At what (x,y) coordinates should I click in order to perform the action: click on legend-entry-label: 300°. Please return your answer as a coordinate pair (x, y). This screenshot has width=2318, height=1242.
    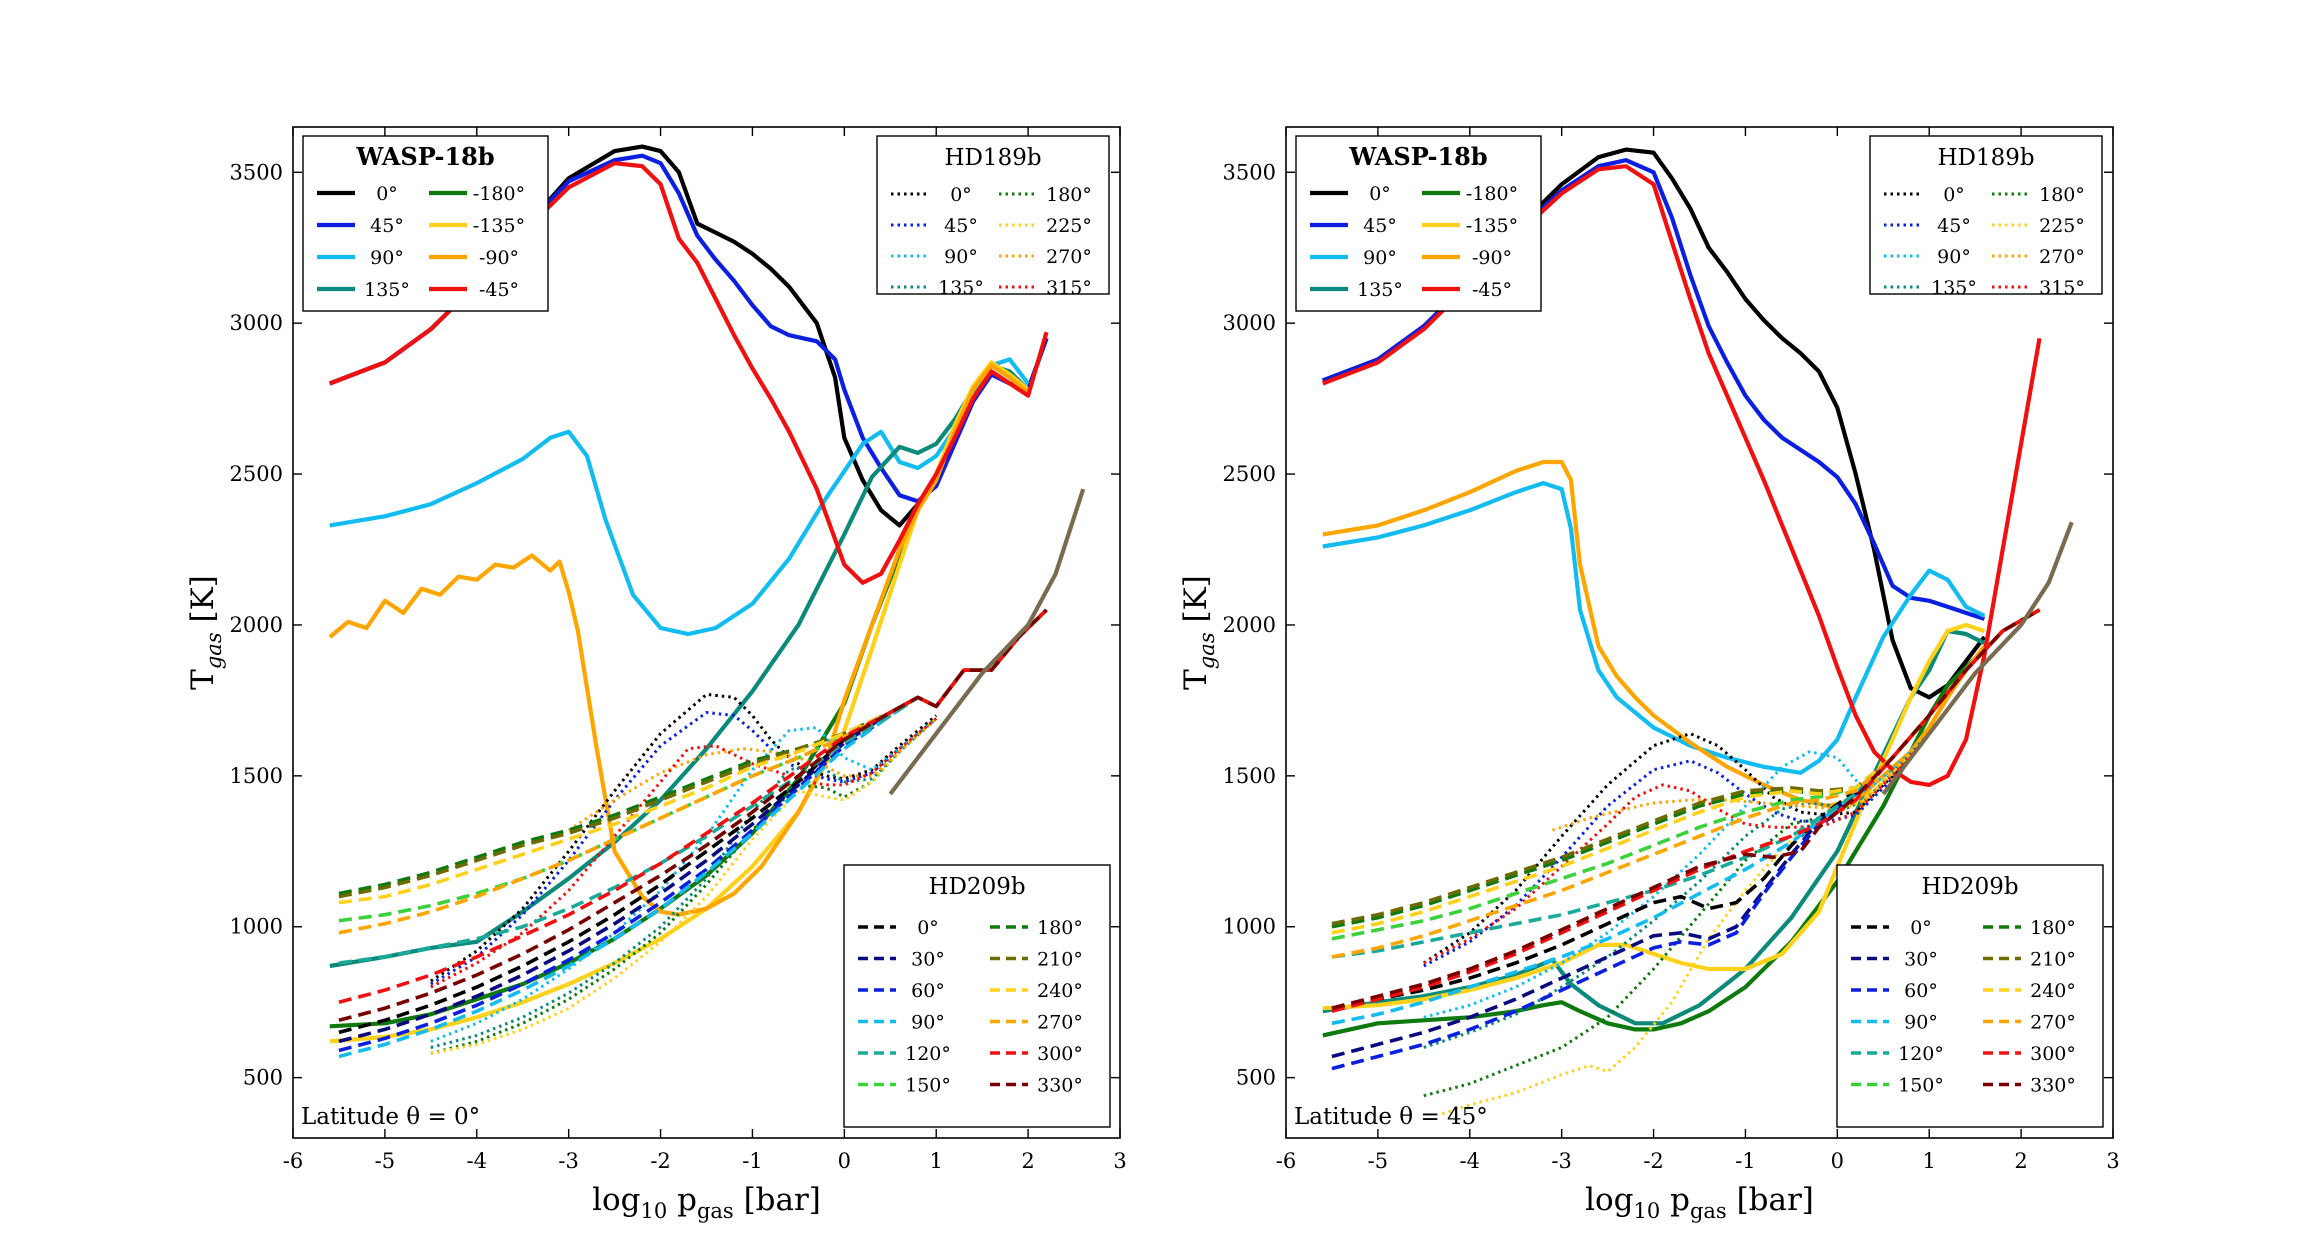
    Looking at the image, I should click on (1060, 1054).